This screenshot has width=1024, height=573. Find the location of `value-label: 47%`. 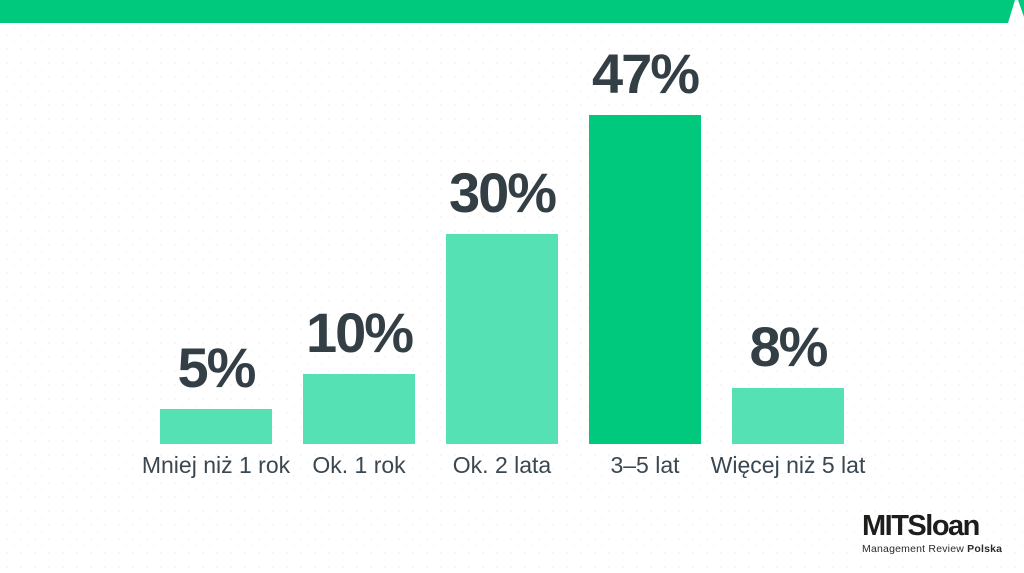

value-label: 47% is located at coordinates (645, 73).